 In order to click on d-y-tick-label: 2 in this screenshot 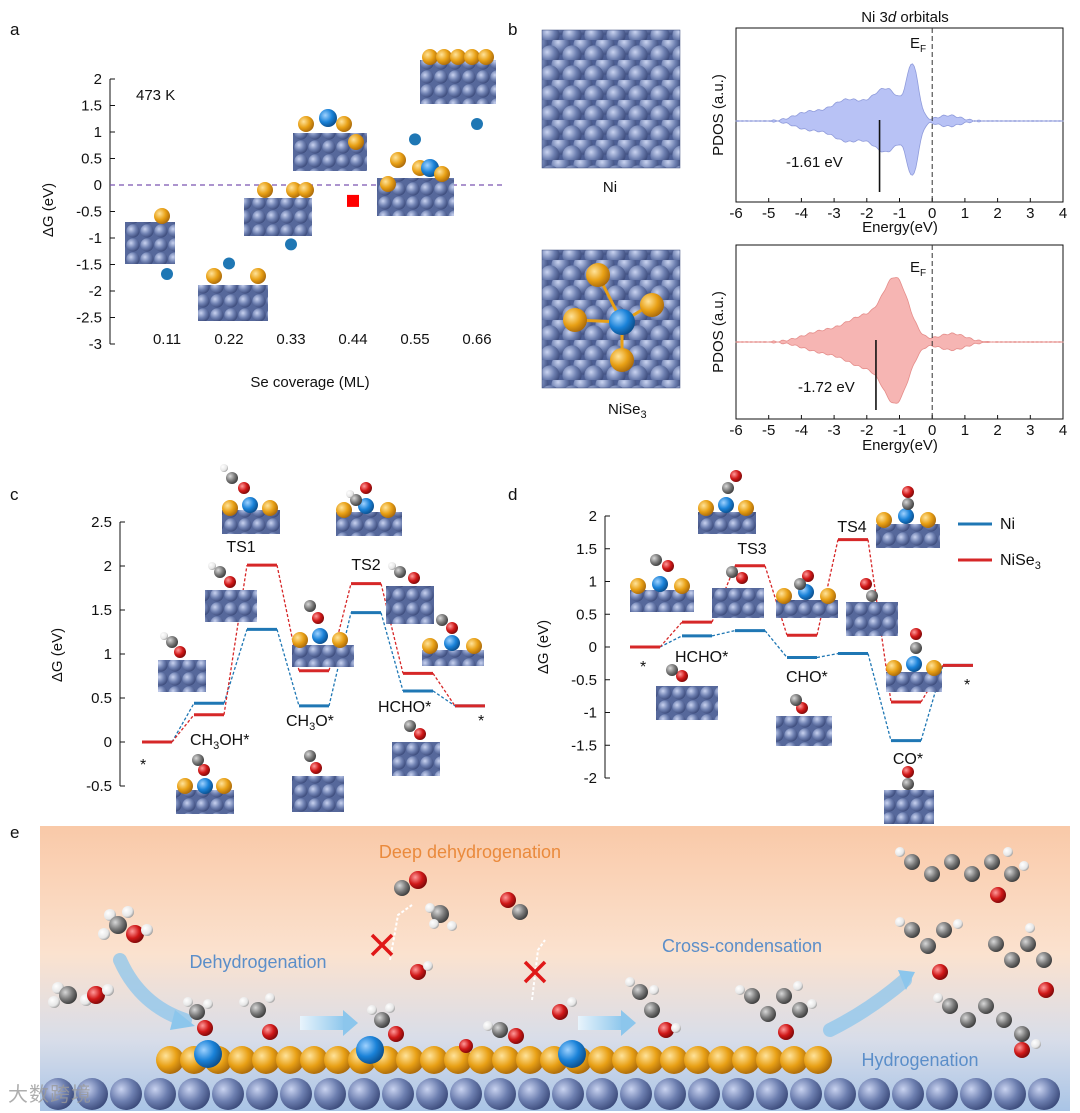, I will do `click(593, 516)`.